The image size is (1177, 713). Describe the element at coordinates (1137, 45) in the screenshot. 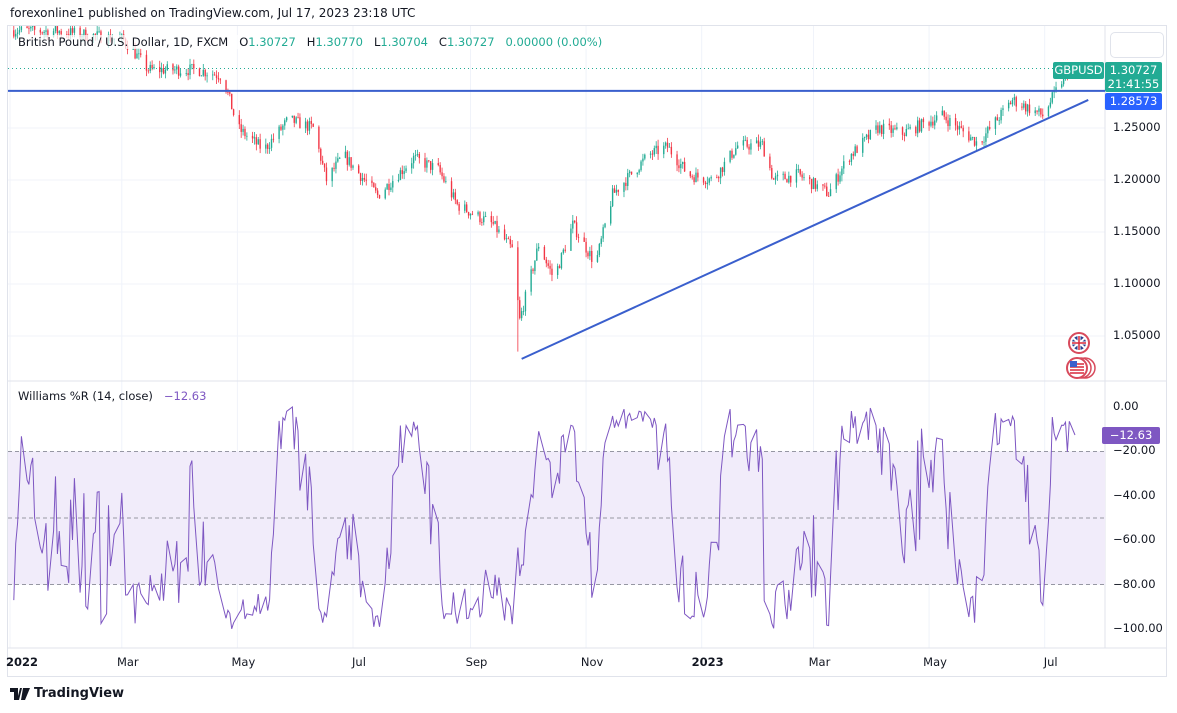

I see `scale-settings-button` at that location.